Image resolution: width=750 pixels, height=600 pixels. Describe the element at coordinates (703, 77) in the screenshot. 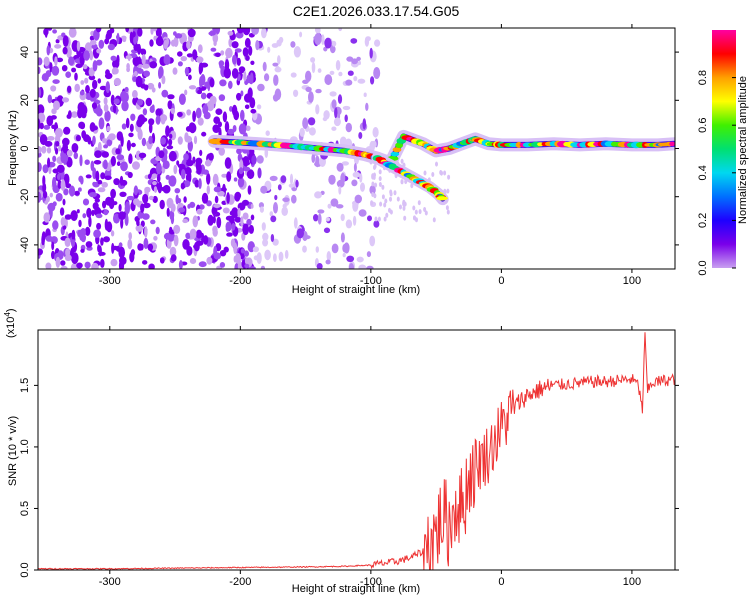

I see `colorbar-tick-label: 0.8` at that location.